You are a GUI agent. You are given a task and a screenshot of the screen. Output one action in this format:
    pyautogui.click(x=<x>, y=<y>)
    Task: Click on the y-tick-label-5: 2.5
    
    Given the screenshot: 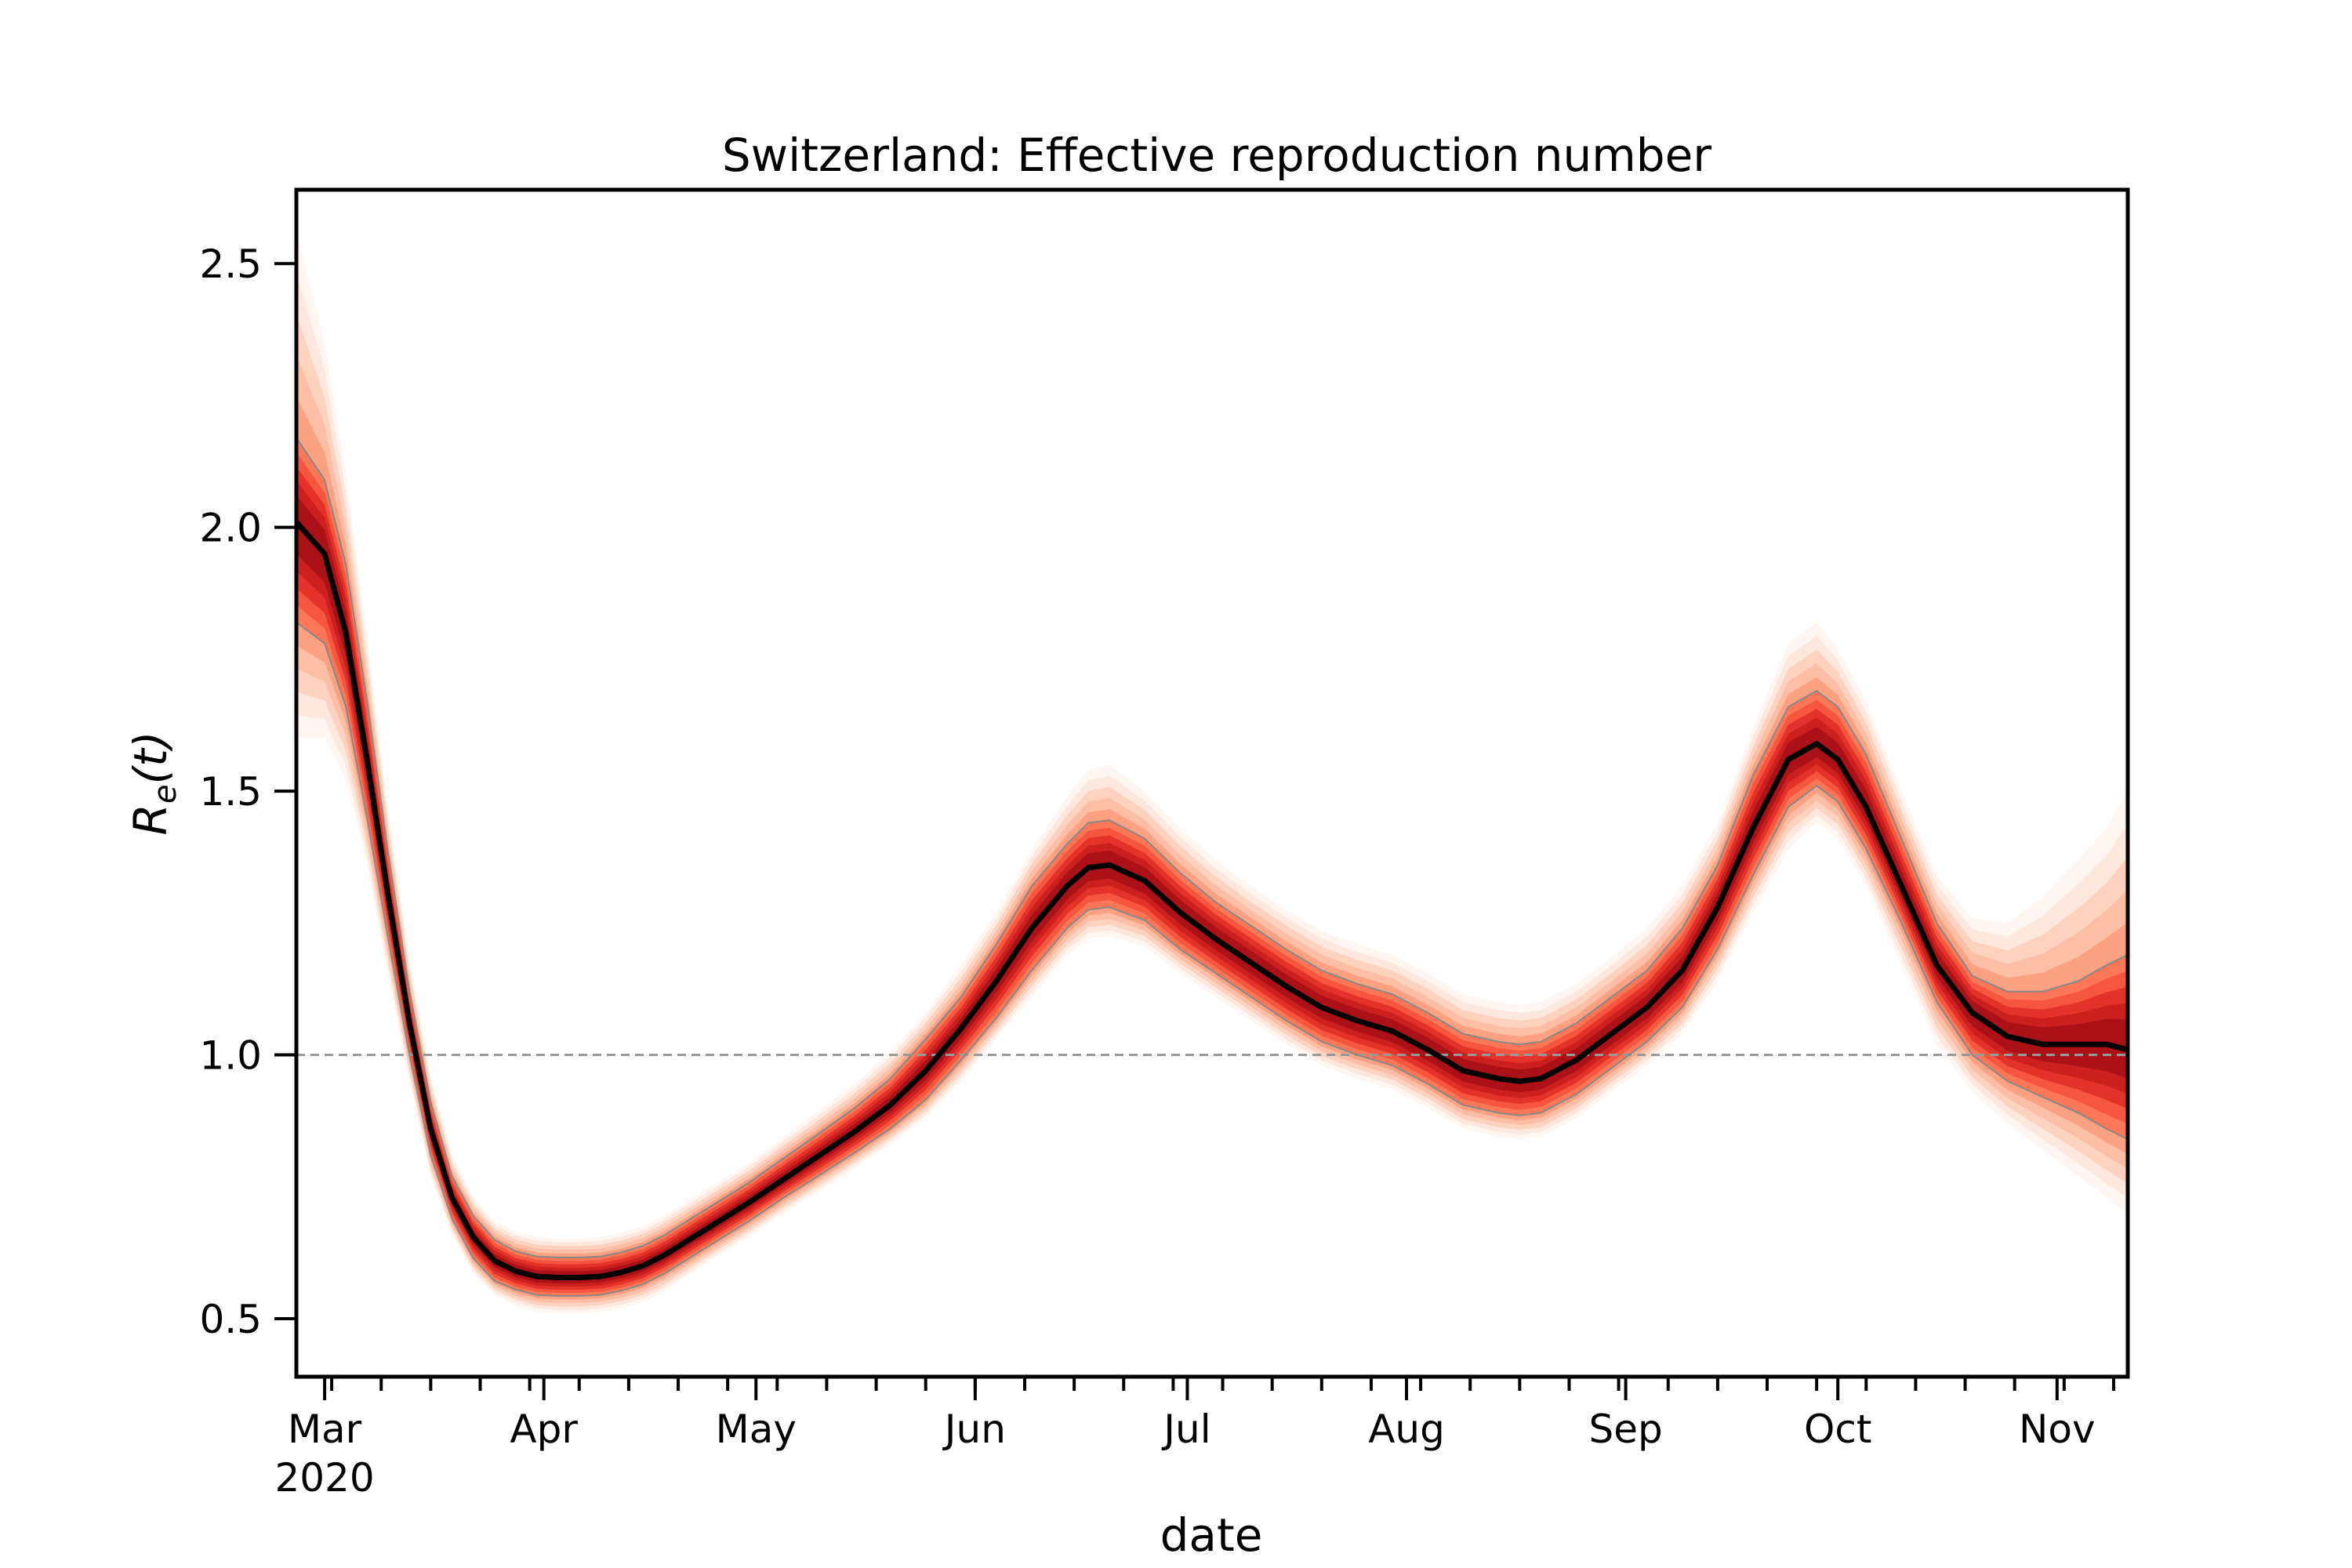 What is the action you would take?
    pyautogui.click(x=230, y=264)
    